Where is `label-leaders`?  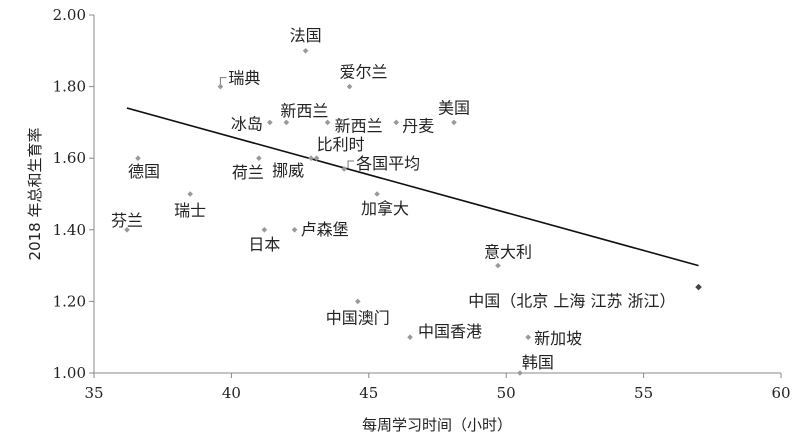 label-leaders is located at coordinates (287, 122).